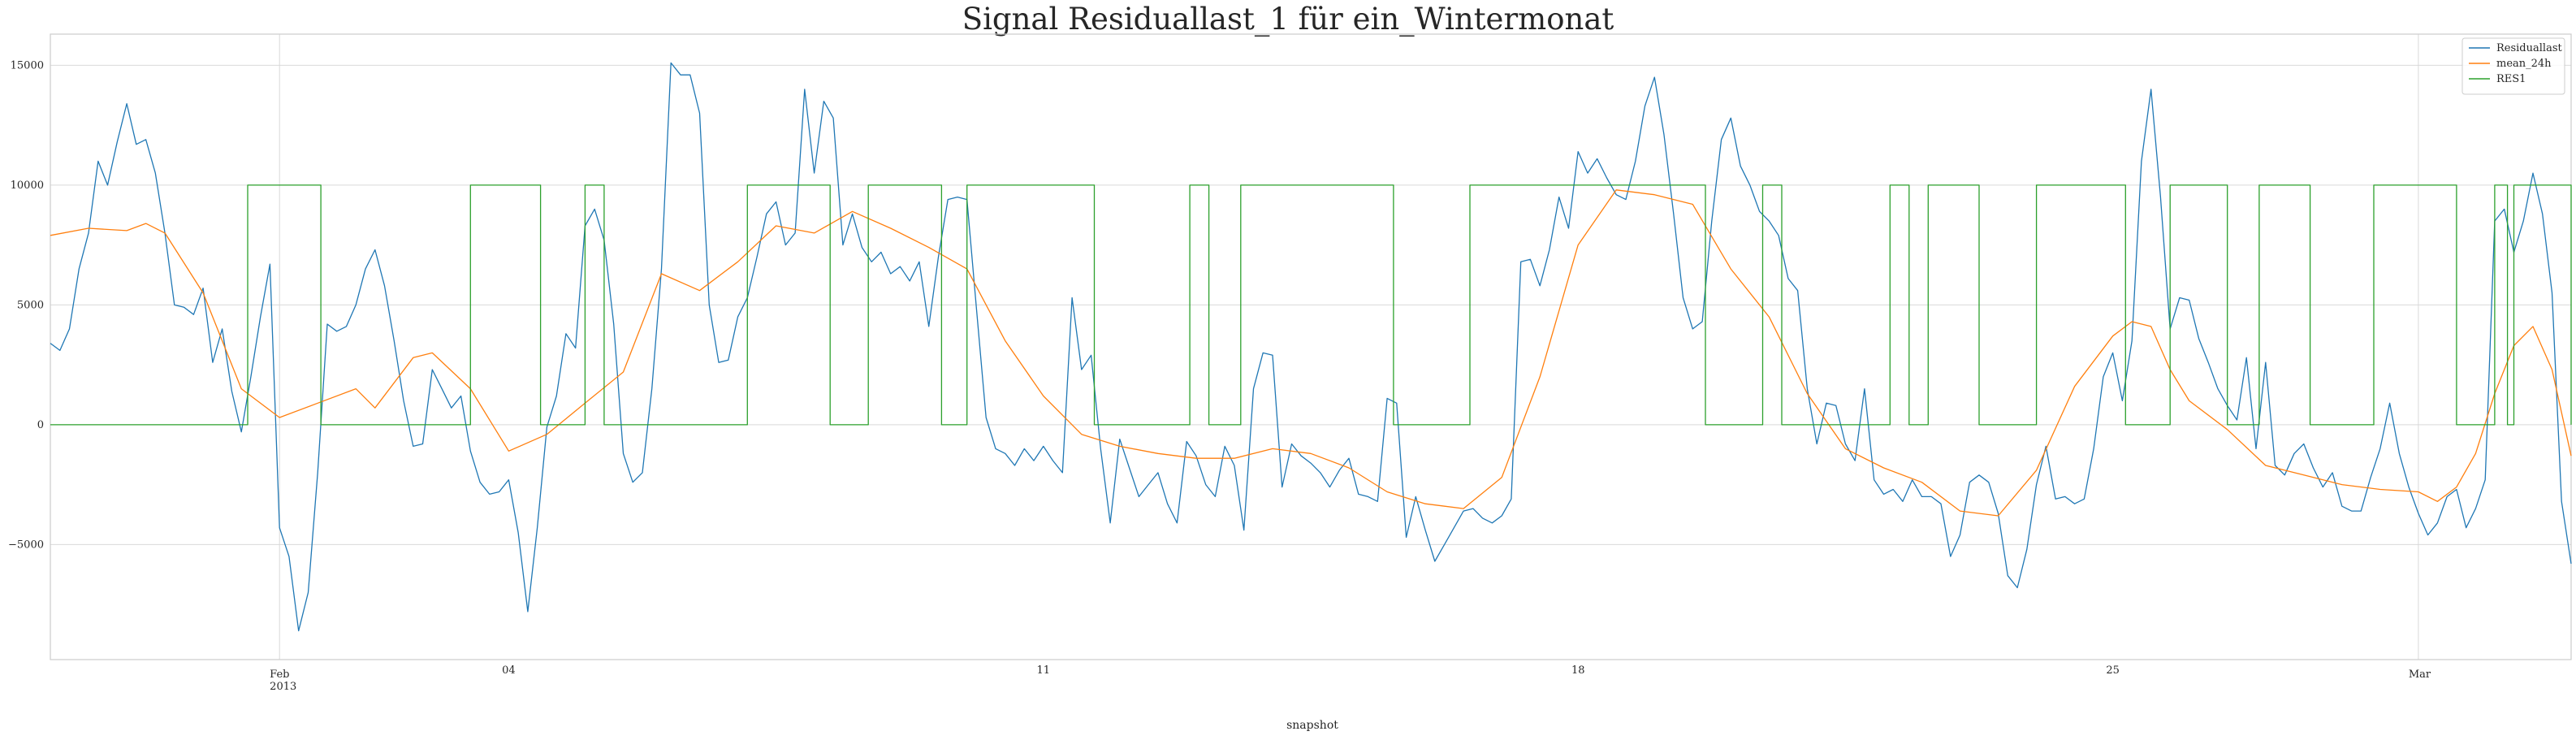 This screenshot has height=740, width=2576. Describe the element at coordinates (279, 675) in the screenshot. I see `x-tick-label: Feb` at that location.